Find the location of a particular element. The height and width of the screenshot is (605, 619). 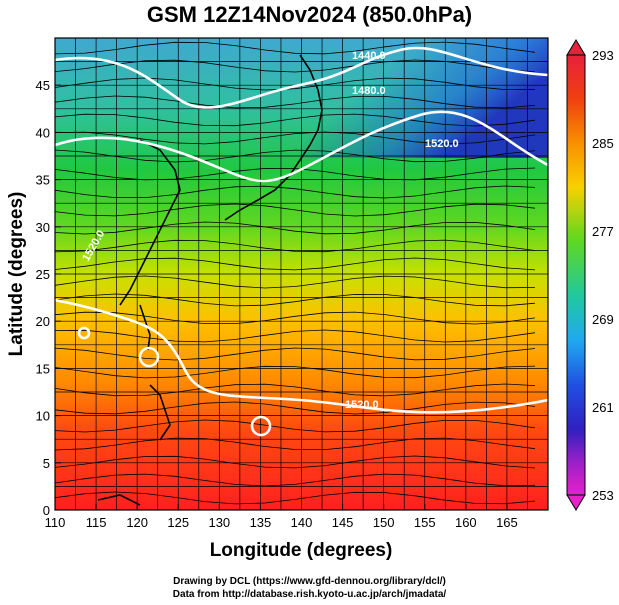

x-tick-label: 155 is located at coordinates (425, 522).